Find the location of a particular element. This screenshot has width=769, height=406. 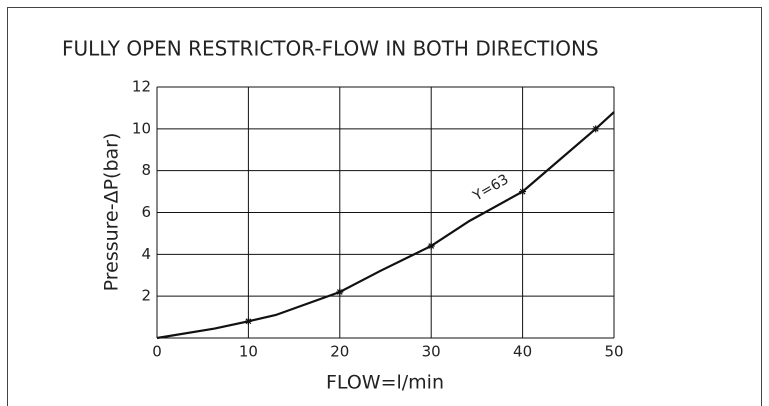

x-tick-label: 0 is located at coordinates (157, 352).